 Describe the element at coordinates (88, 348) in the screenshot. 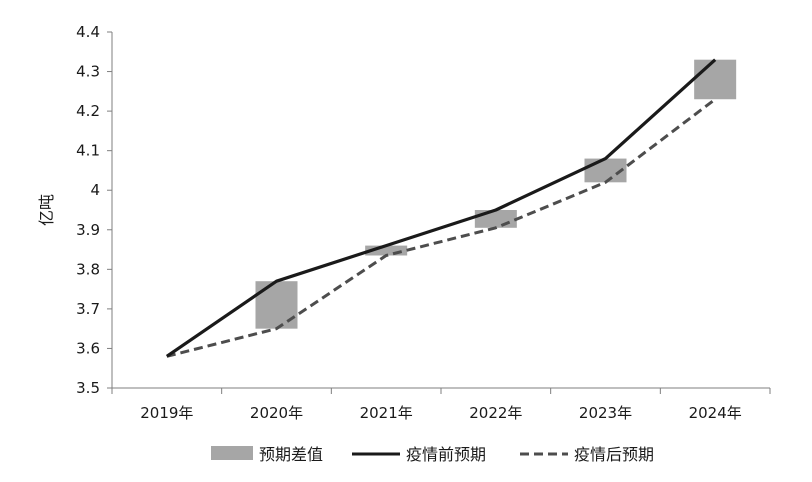

I see `y-tick-label: 3.6` at that location.